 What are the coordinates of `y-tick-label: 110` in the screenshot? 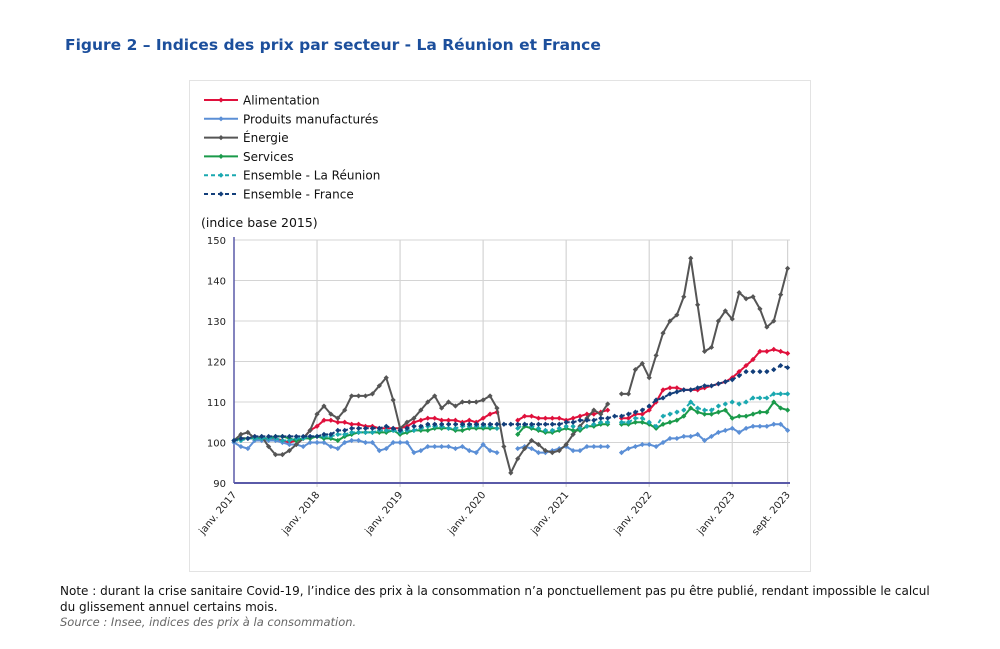 It's located at (216, 403).